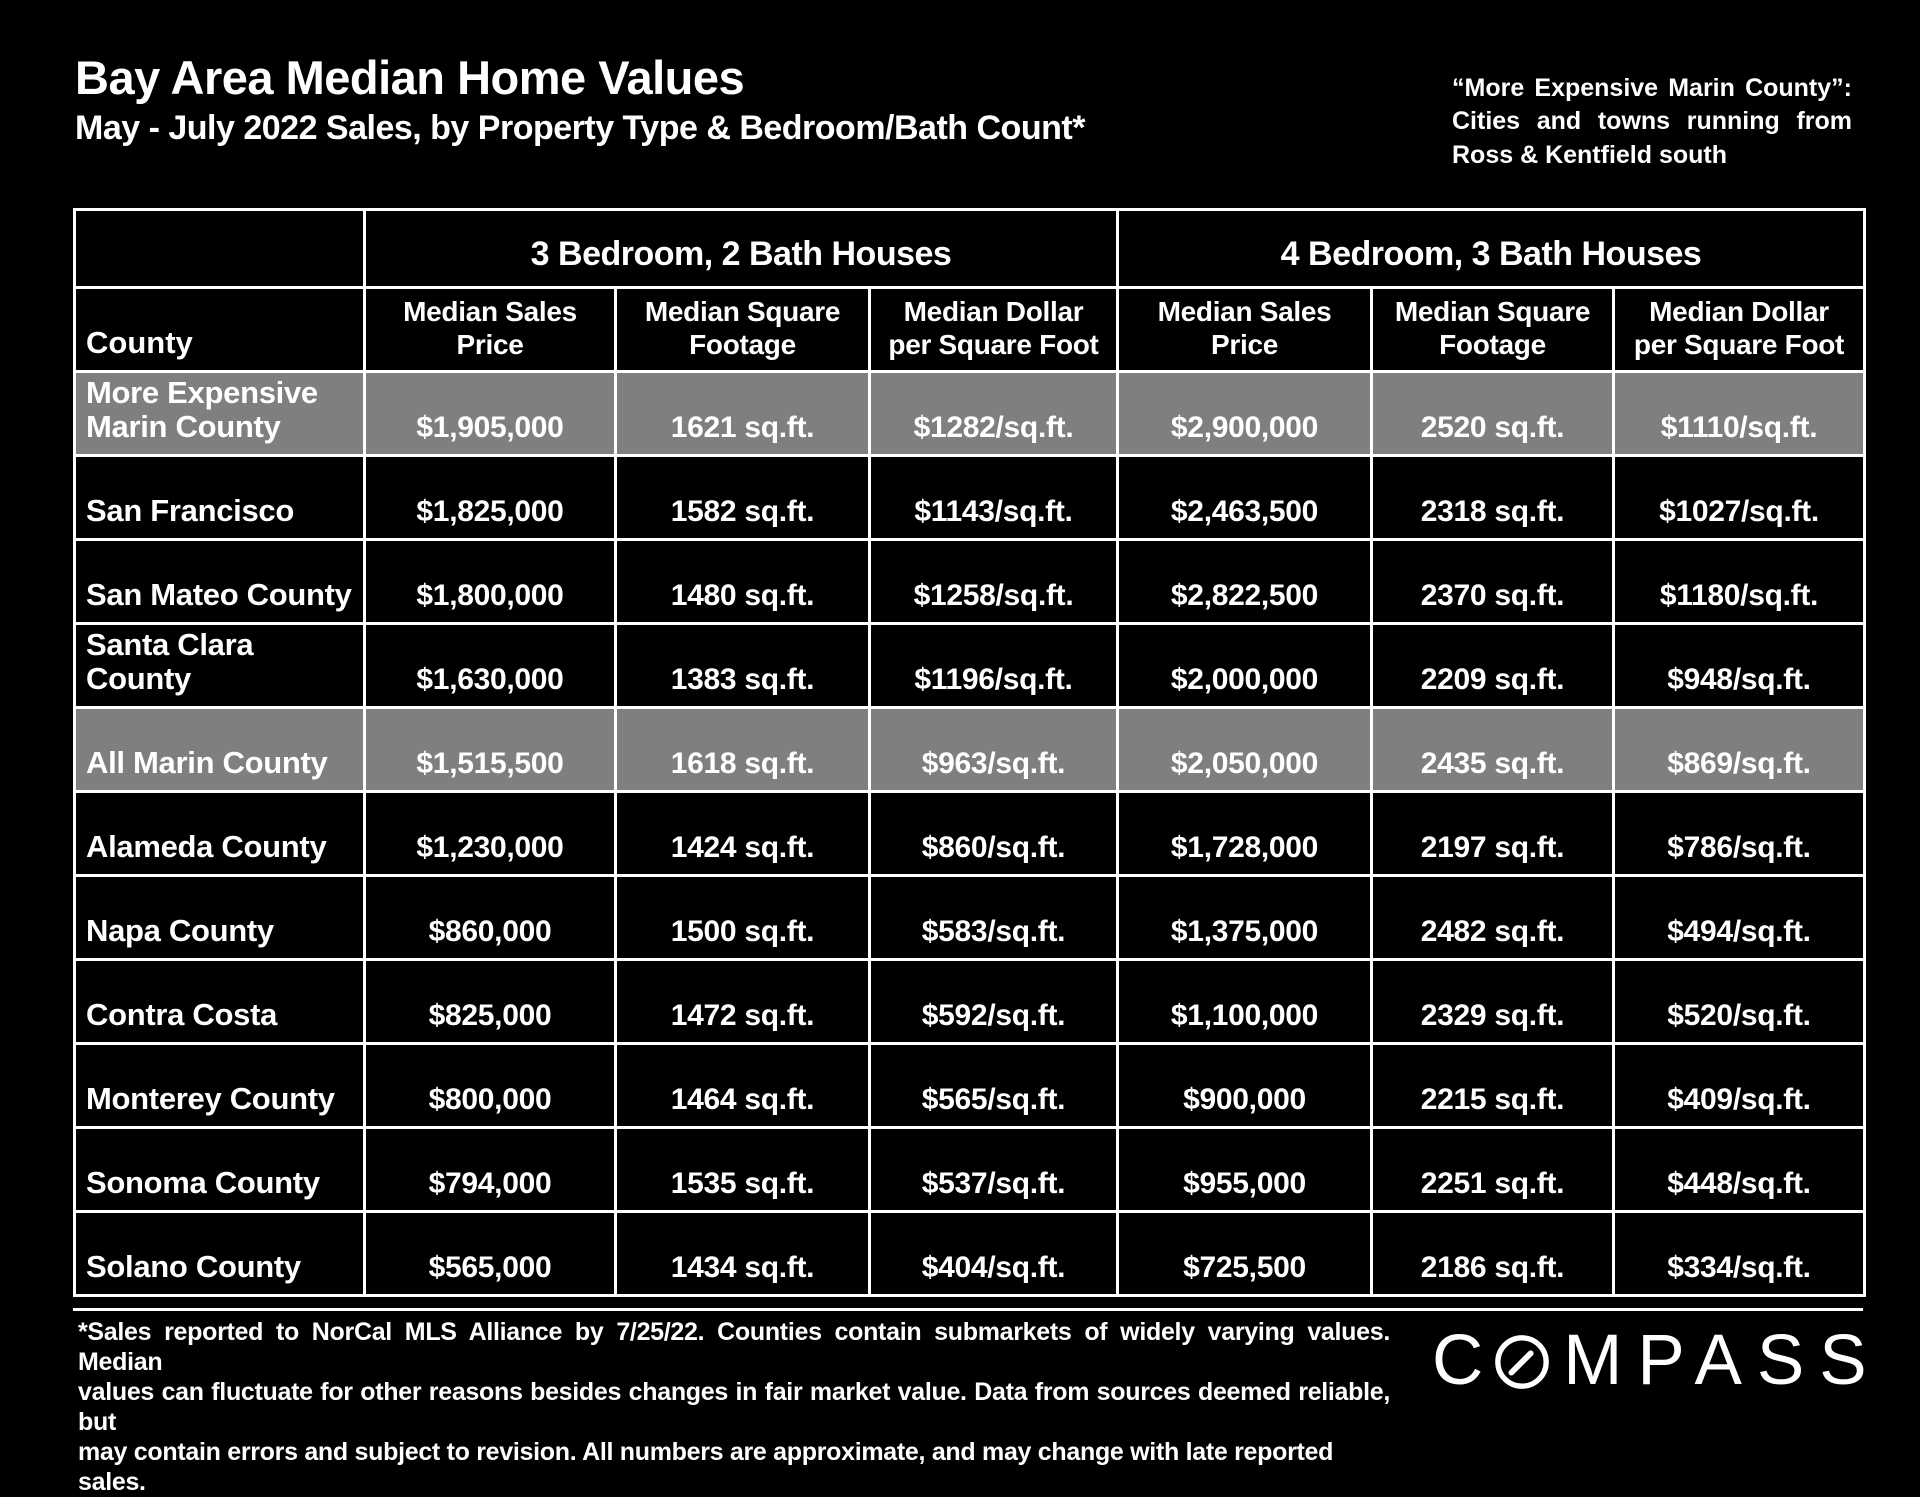 The height and width of the screenshot is (1497, 1920). What do you see at coordinates (1739, 1085) in the screenshot?
I see `value-cell: $409/sq.ft.` at bounding box center [1739, 1085].